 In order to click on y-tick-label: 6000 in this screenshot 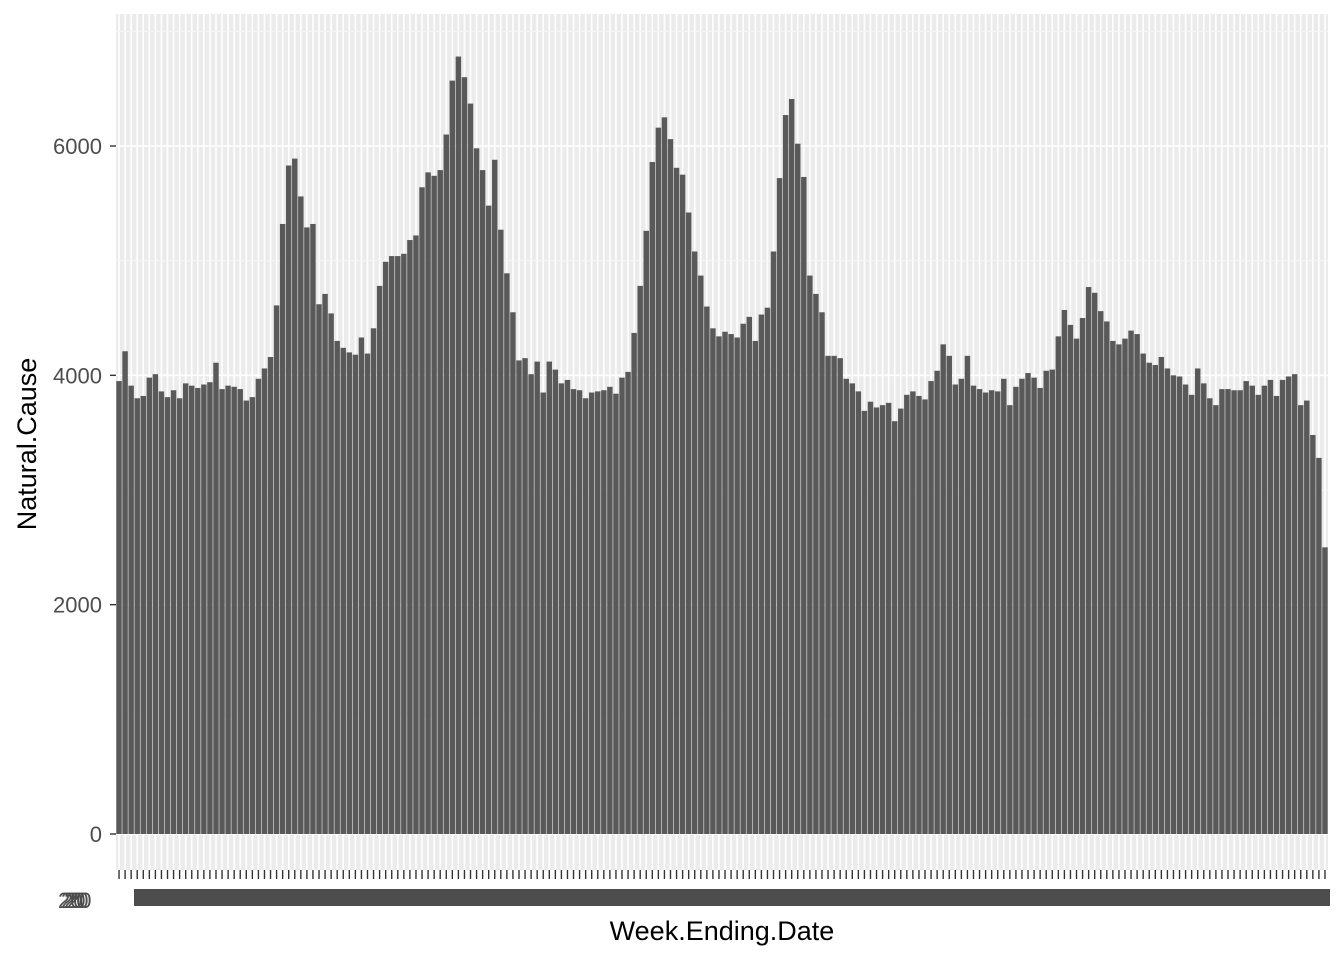, I will do `click(77, 146)`.